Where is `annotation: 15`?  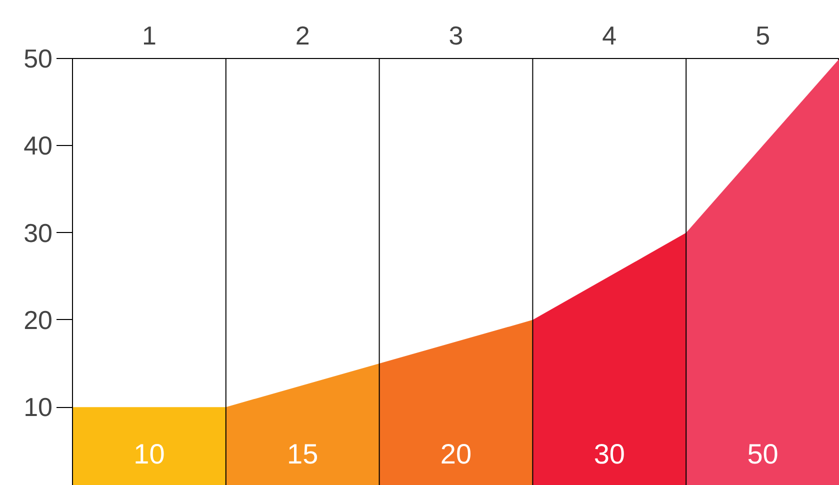 annotation: 15 is located at coordinates (302, 454).